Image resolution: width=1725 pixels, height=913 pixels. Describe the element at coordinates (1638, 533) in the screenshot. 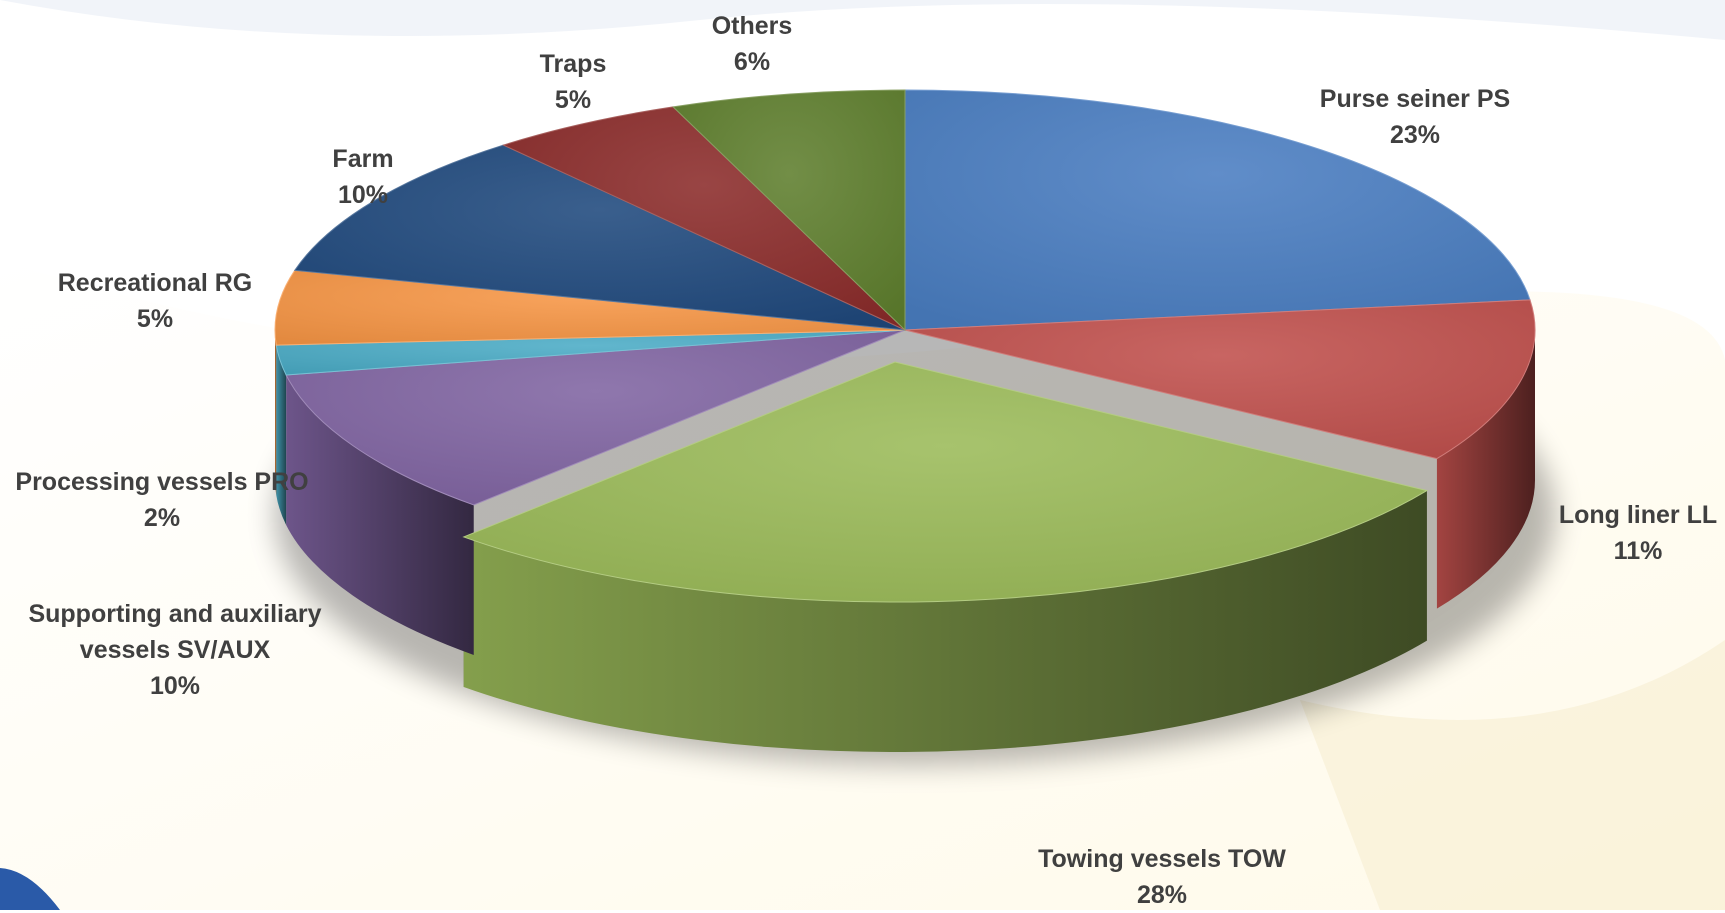

I see `slice-label-long-liner: Long liner LL 11%` at that location.